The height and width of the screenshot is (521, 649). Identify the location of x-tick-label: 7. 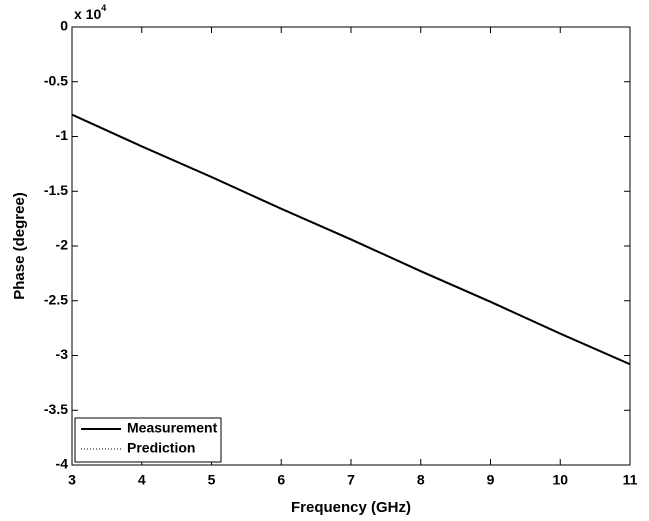
(351, 480).